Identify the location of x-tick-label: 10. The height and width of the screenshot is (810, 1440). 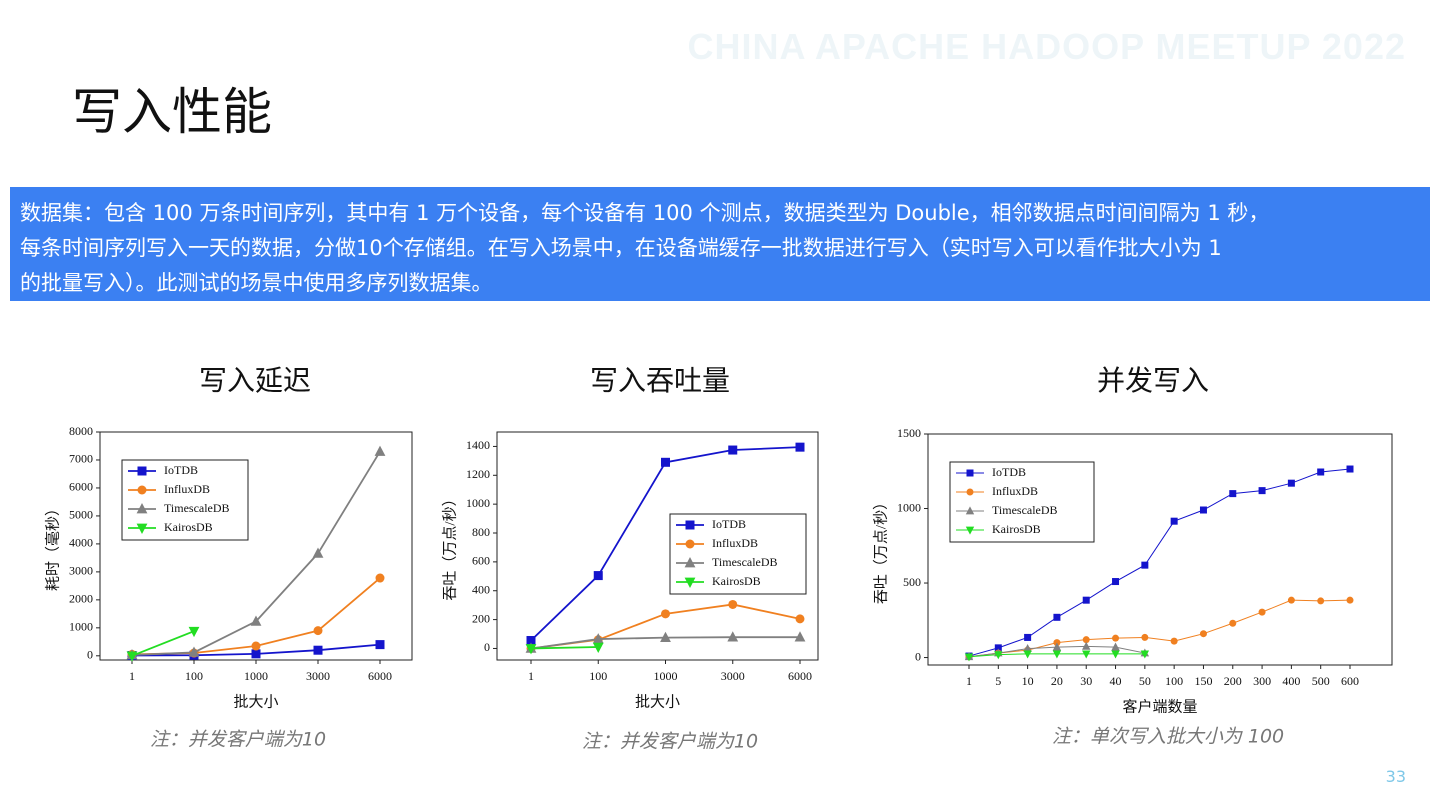
(1028, 681).